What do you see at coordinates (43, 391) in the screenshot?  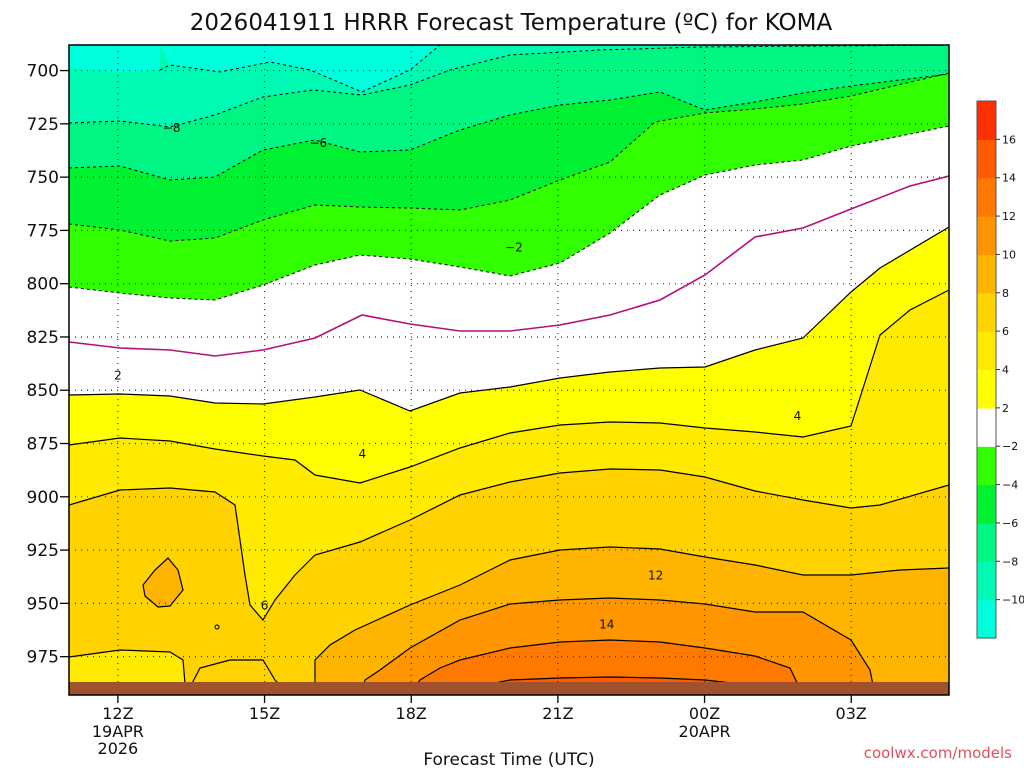 I see `y-tick-label-850: 850` at bounding box center [43, 391].